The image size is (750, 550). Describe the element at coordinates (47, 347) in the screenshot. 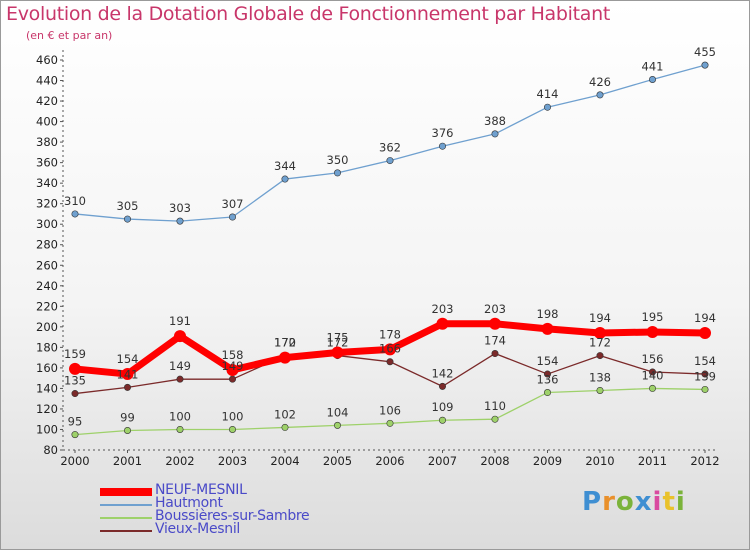

I see `y-tick-label: 180` at that location.